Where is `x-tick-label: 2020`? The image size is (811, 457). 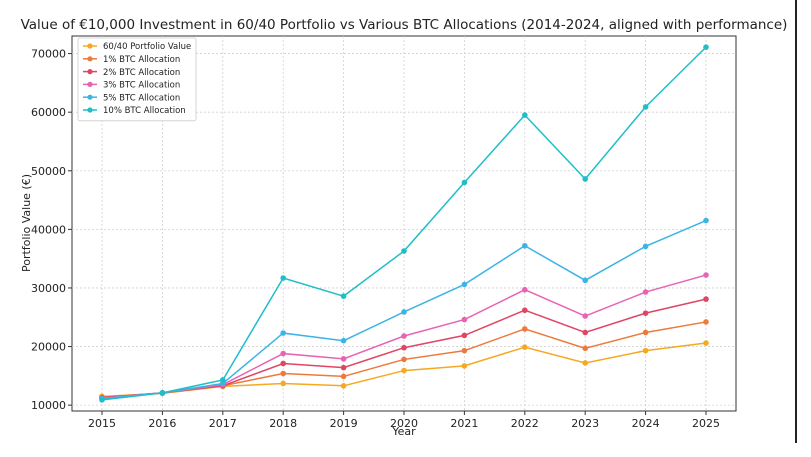 x-tick-label: 2020 is located at coordinates (404, 423).